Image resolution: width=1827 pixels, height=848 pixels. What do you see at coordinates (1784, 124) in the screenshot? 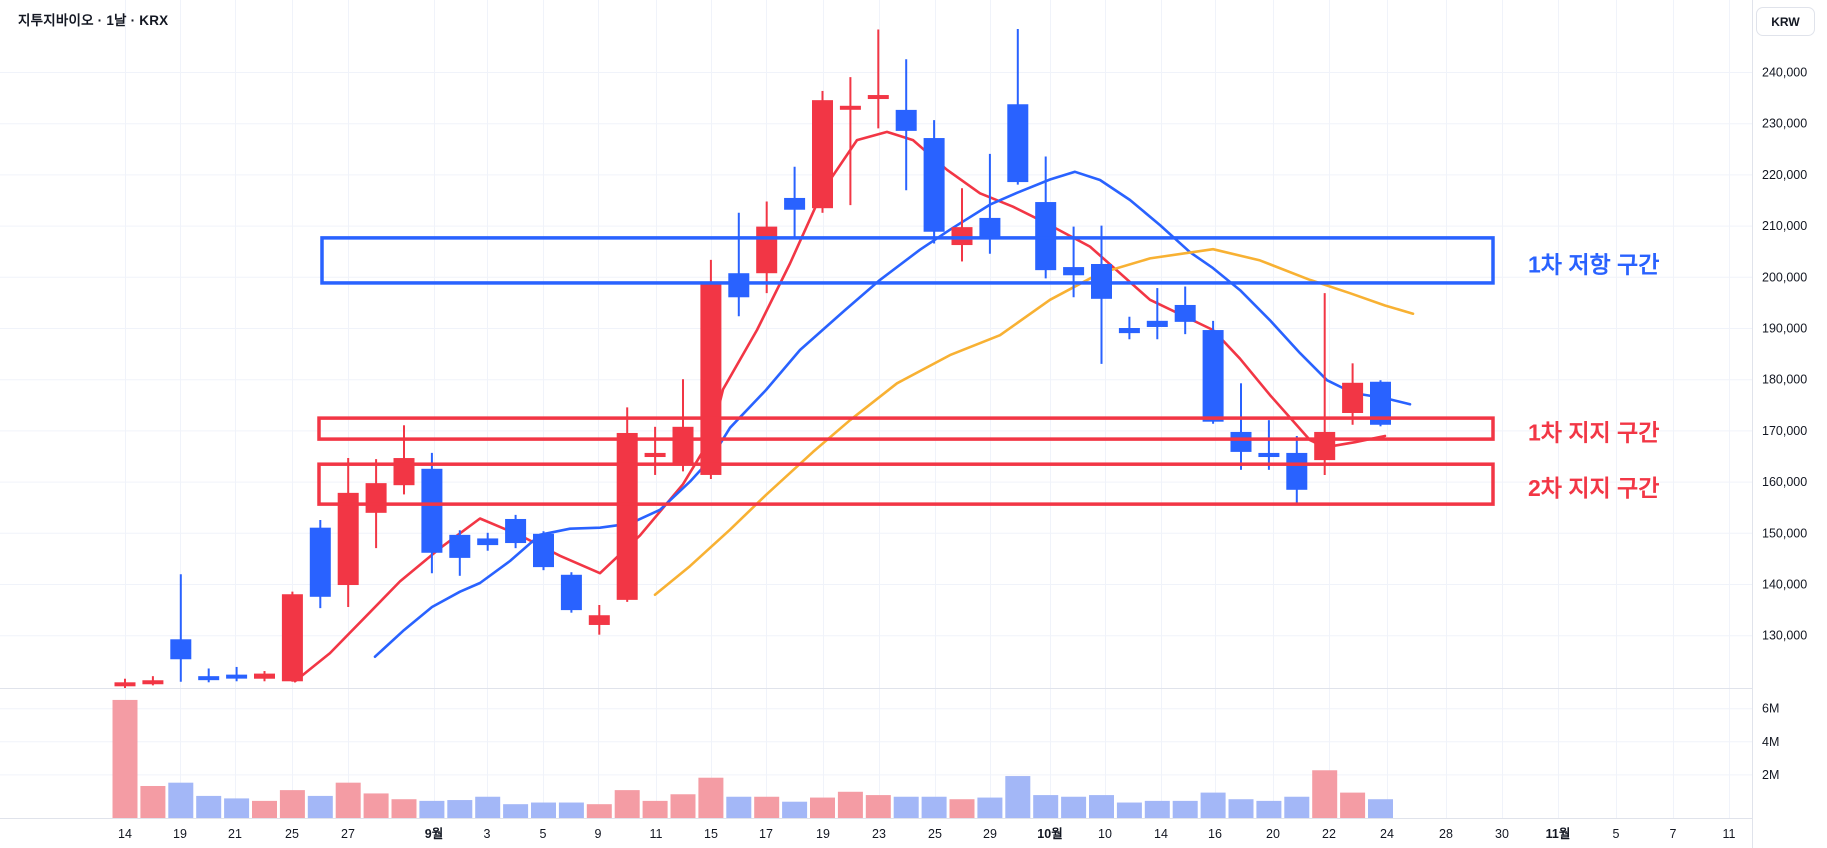
I see `price-tick-label: 230,000` at bounding box center [1784, 124].